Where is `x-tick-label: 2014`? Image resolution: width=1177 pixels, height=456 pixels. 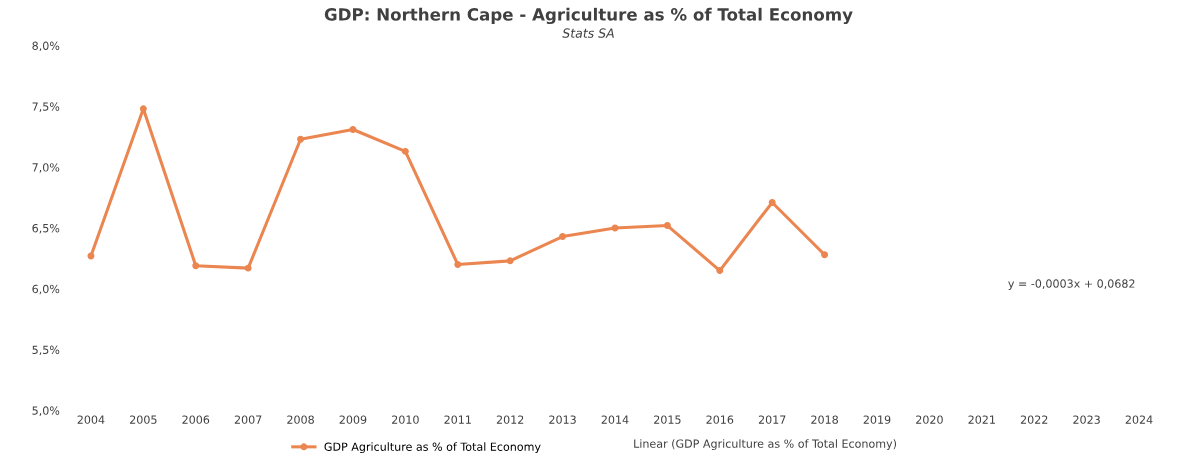 x-tick-label: 2014 is located at coordinates (615, 419).